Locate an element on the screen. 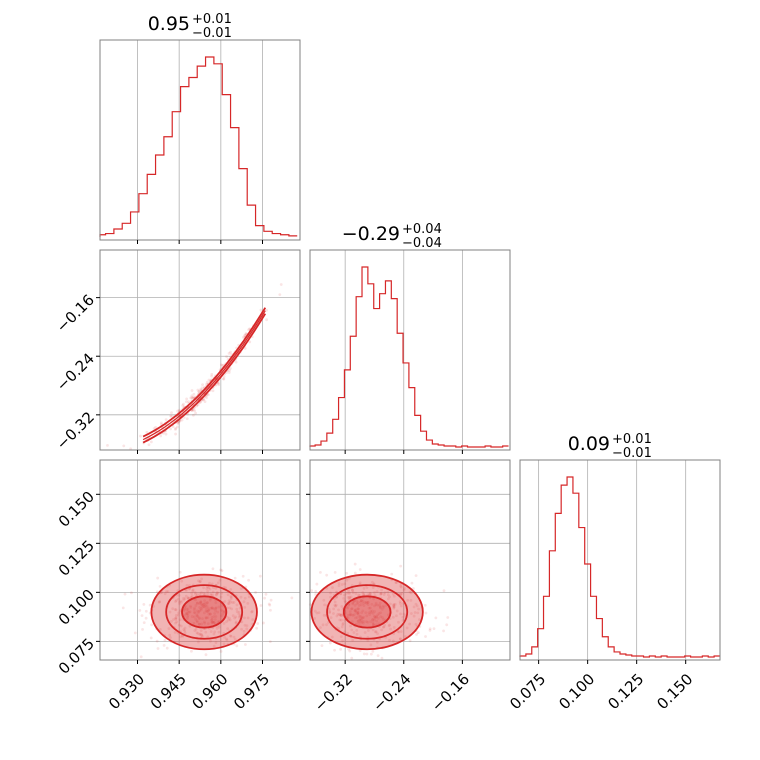 This screenshot has height=760, width=760. hist-panel-p1: −0.29 +0.04−0.04 is located at coordinates (410, 338).